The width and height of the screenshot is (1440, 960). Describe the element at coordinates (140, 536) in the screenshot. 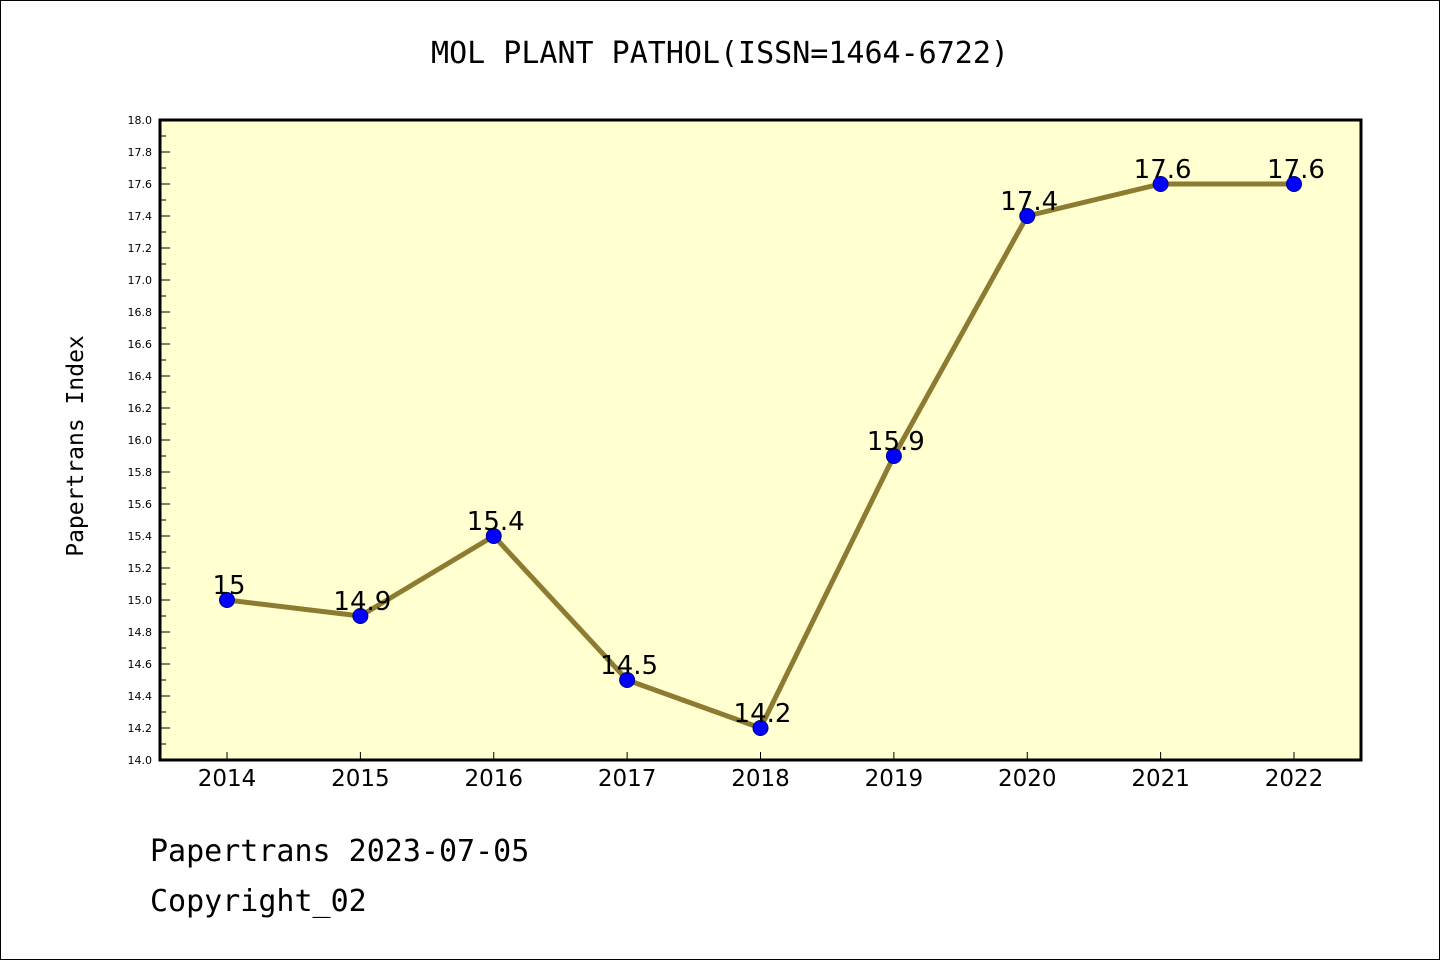

I see `y-tick-label: 15.4` at that location.